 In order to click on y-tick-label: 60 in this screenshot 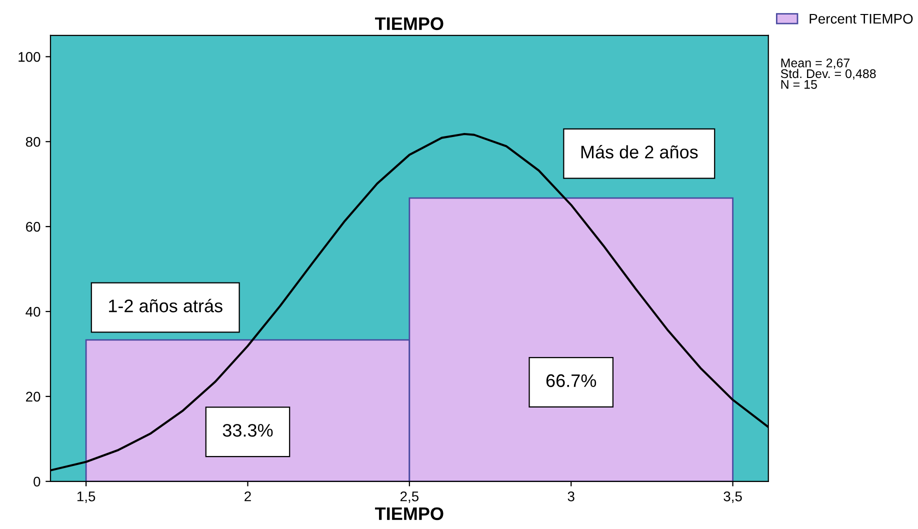, I will do `click(33, 227)`.